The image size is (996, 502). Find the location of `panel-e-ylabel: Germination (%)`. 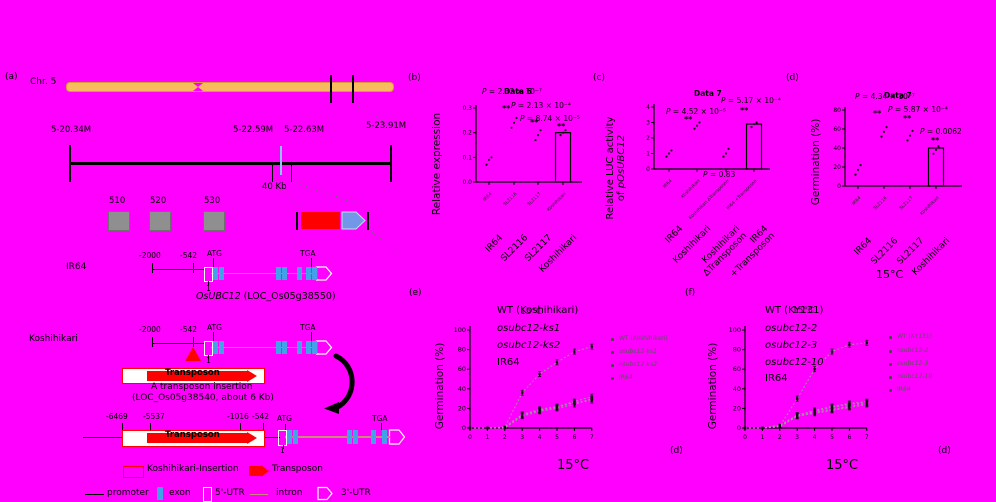

panel-e-ylabel: Germination (%) is located at coordinates (440, 386).